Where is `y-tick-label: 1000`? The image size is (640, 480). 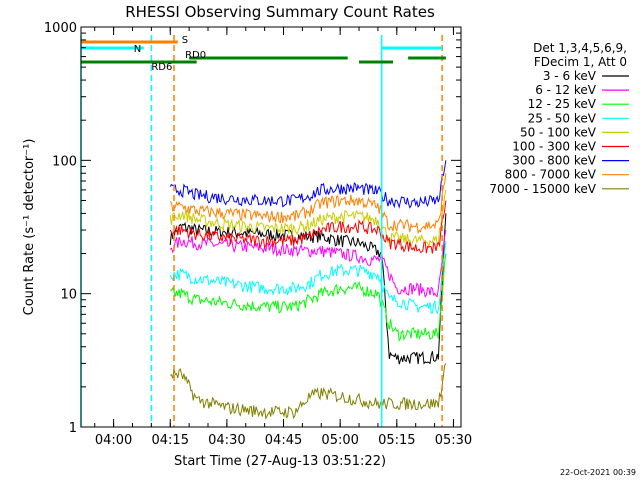
y-tick-label: 1000 is located at coordinates (60, 28).